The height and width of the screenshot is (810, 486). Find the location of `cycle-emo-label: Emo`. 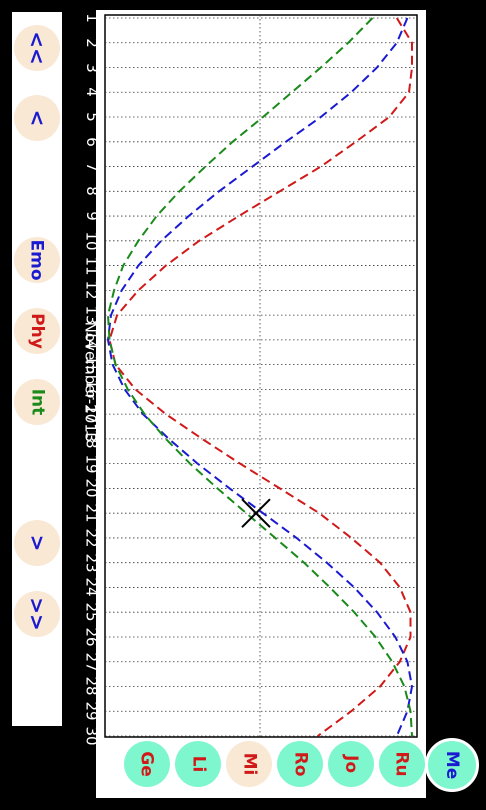

cycle-emo-label: Emo is located at coordinates (36, 260).